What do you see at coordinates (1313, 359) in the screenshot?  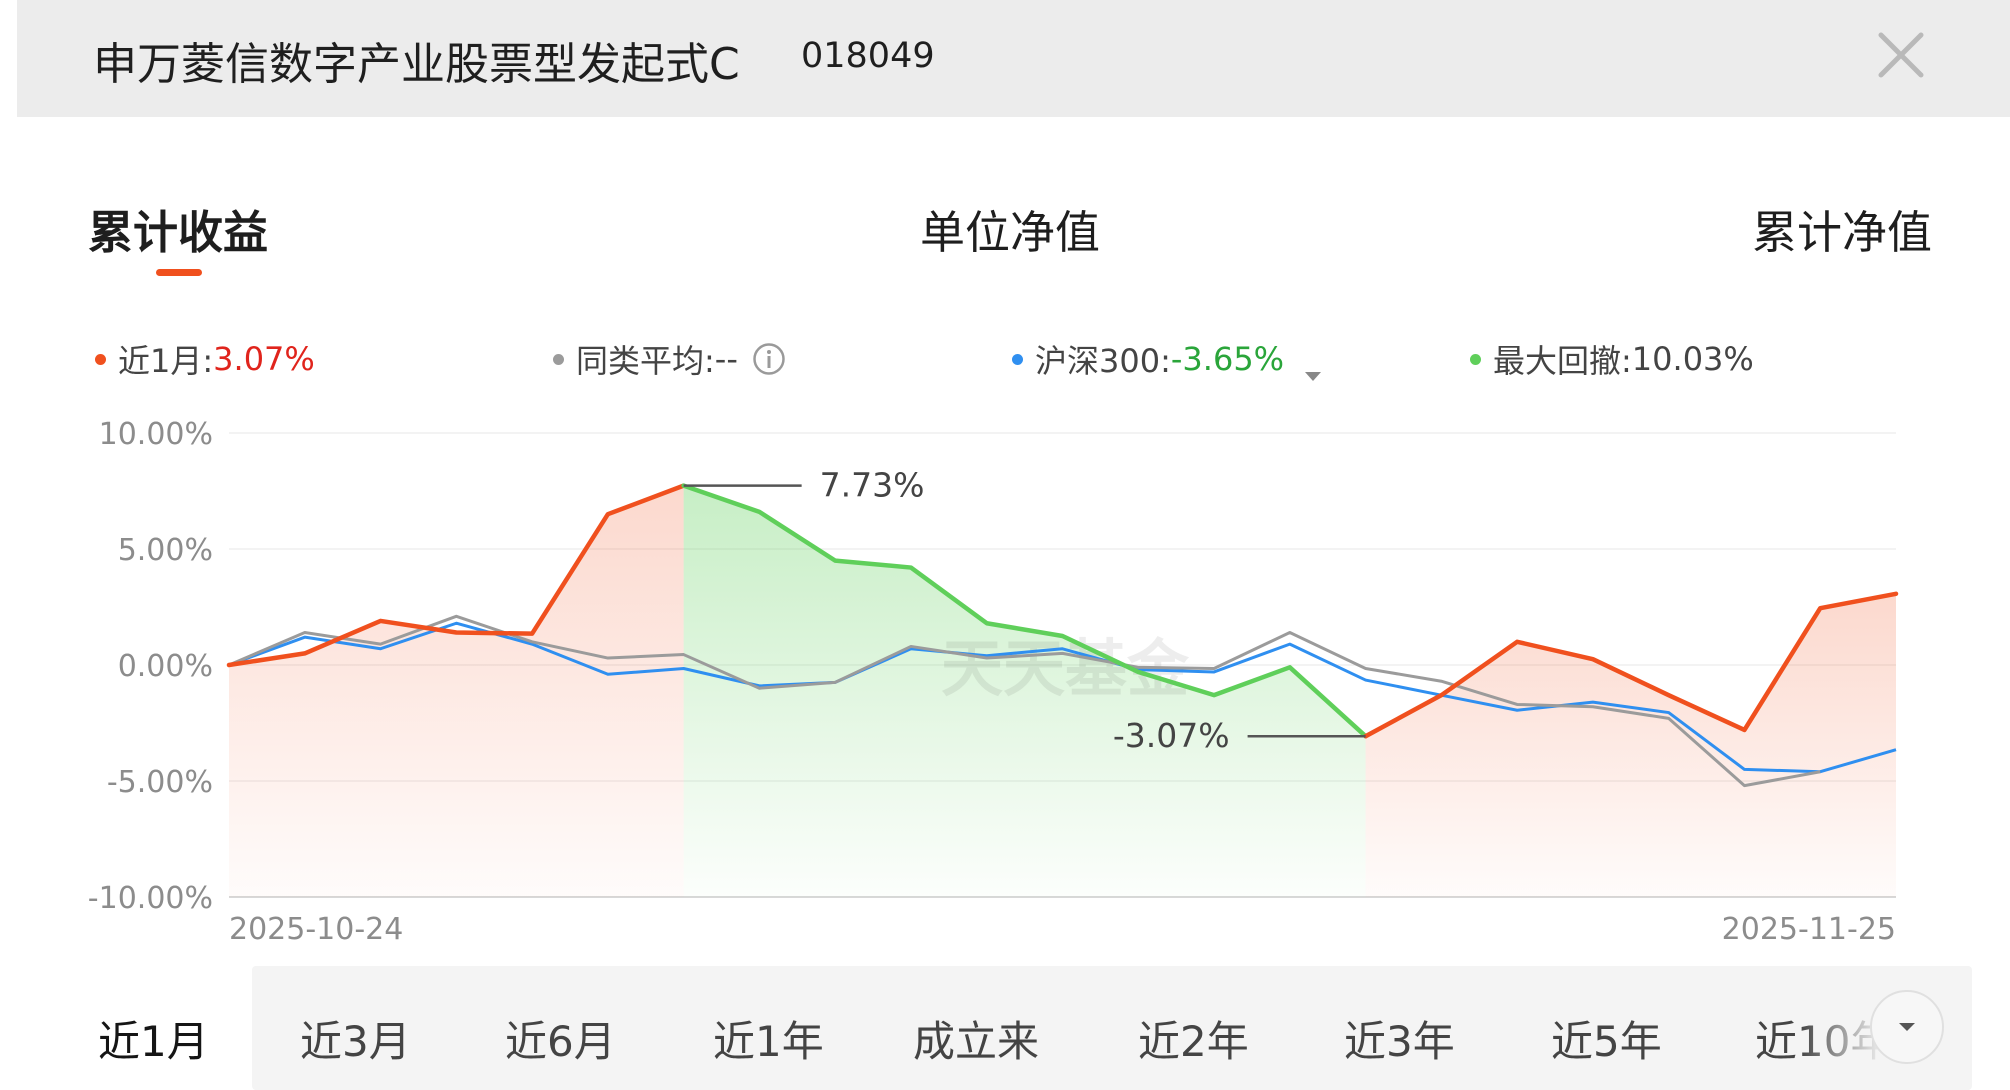 I see `caret-down-icon` at bounding box center [1313, 359].